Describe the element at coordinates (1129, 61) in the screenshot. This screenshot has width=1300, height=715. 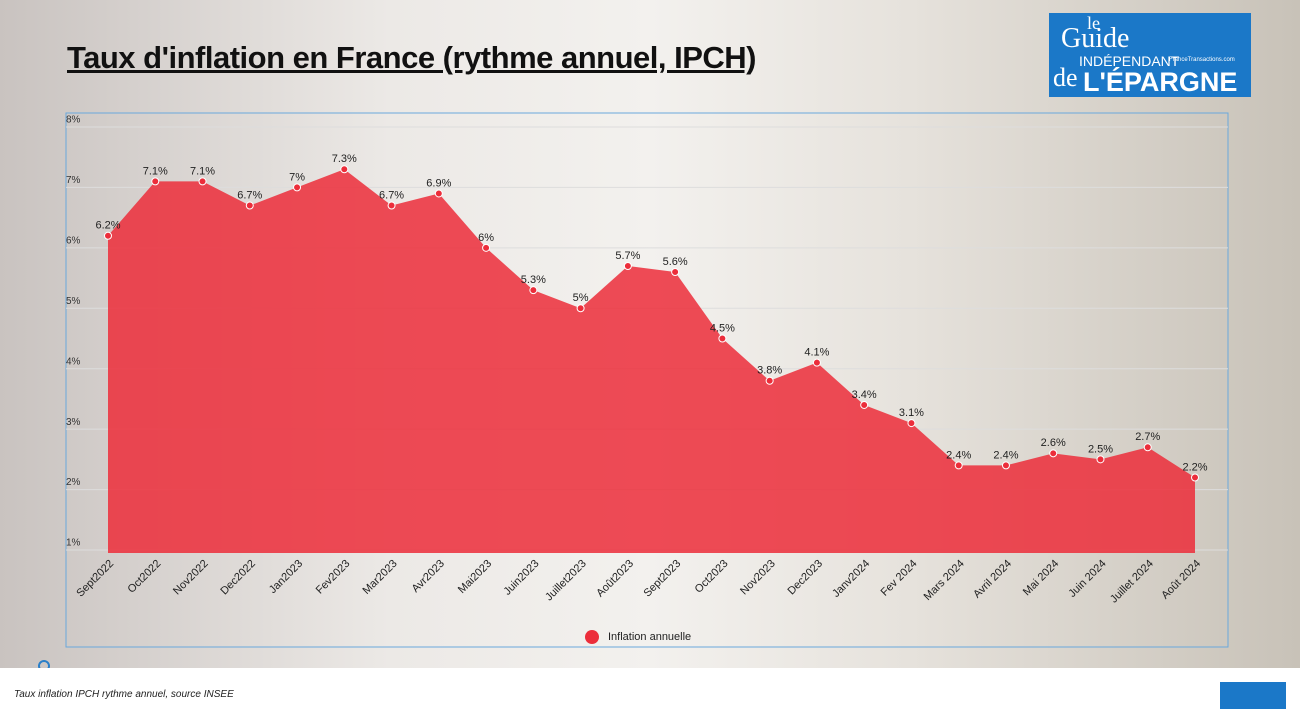
I see `logo-text: INDÉPENDANT` at that location.